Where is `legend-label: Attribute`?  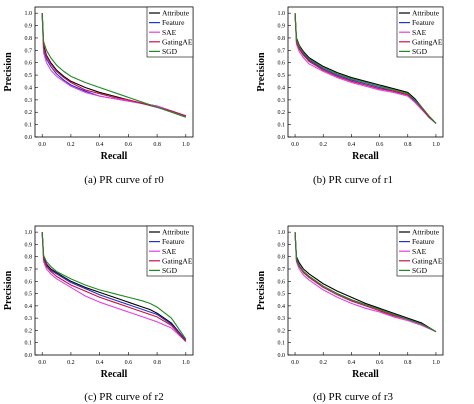 legend-label: Attribute is located at coordinates (426, 13).